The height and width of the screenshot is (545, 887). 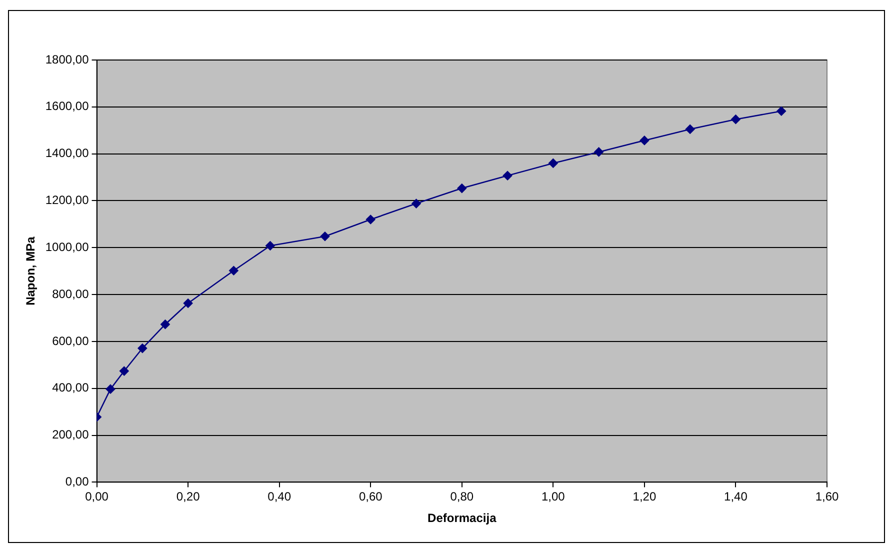 What do you see at coordinates (280, 497) in the screenshot?
I see `x-tick-label: 0,40` at bounding box center [280, 497].